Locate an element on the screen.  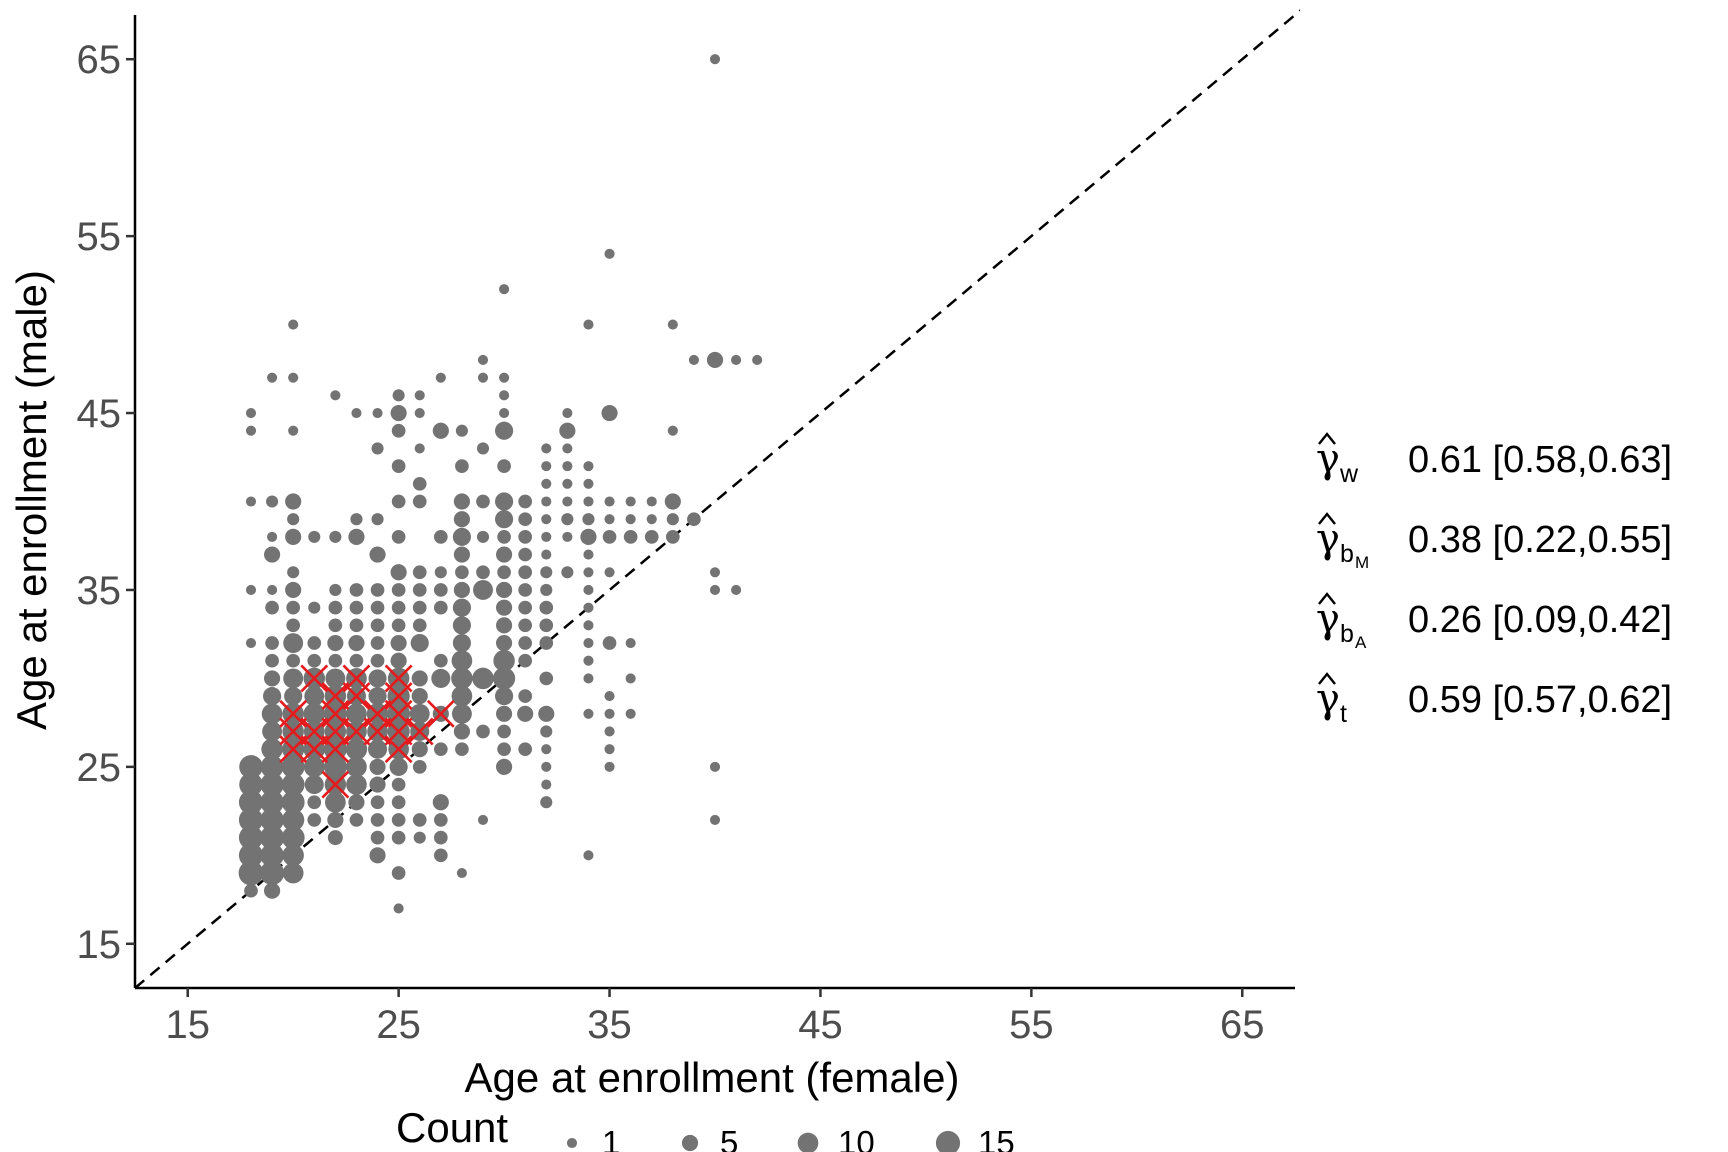
size-legend: Count 1 5 10 15 is located at coordinates (705, 1128).